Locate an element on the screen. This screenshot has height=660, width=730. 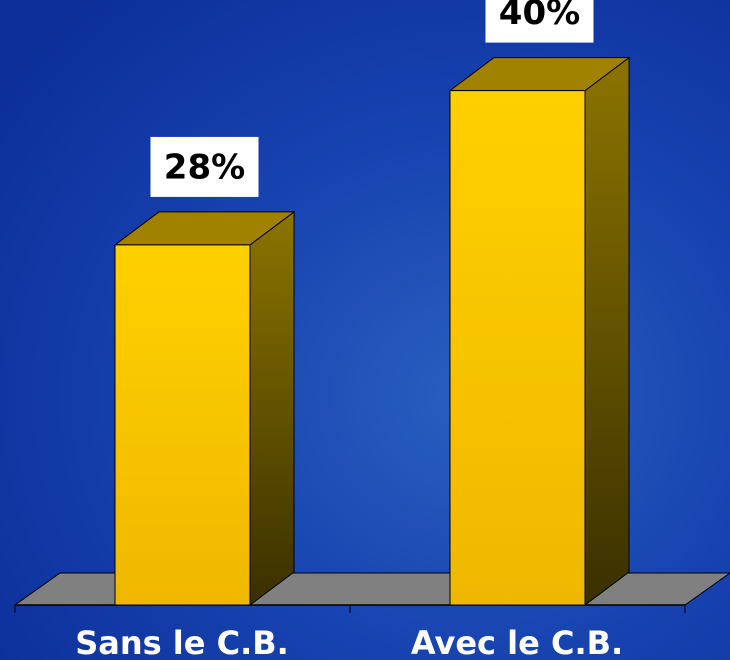
x-tick-label: Avec le C.B. is located at coordinates (517, 642).